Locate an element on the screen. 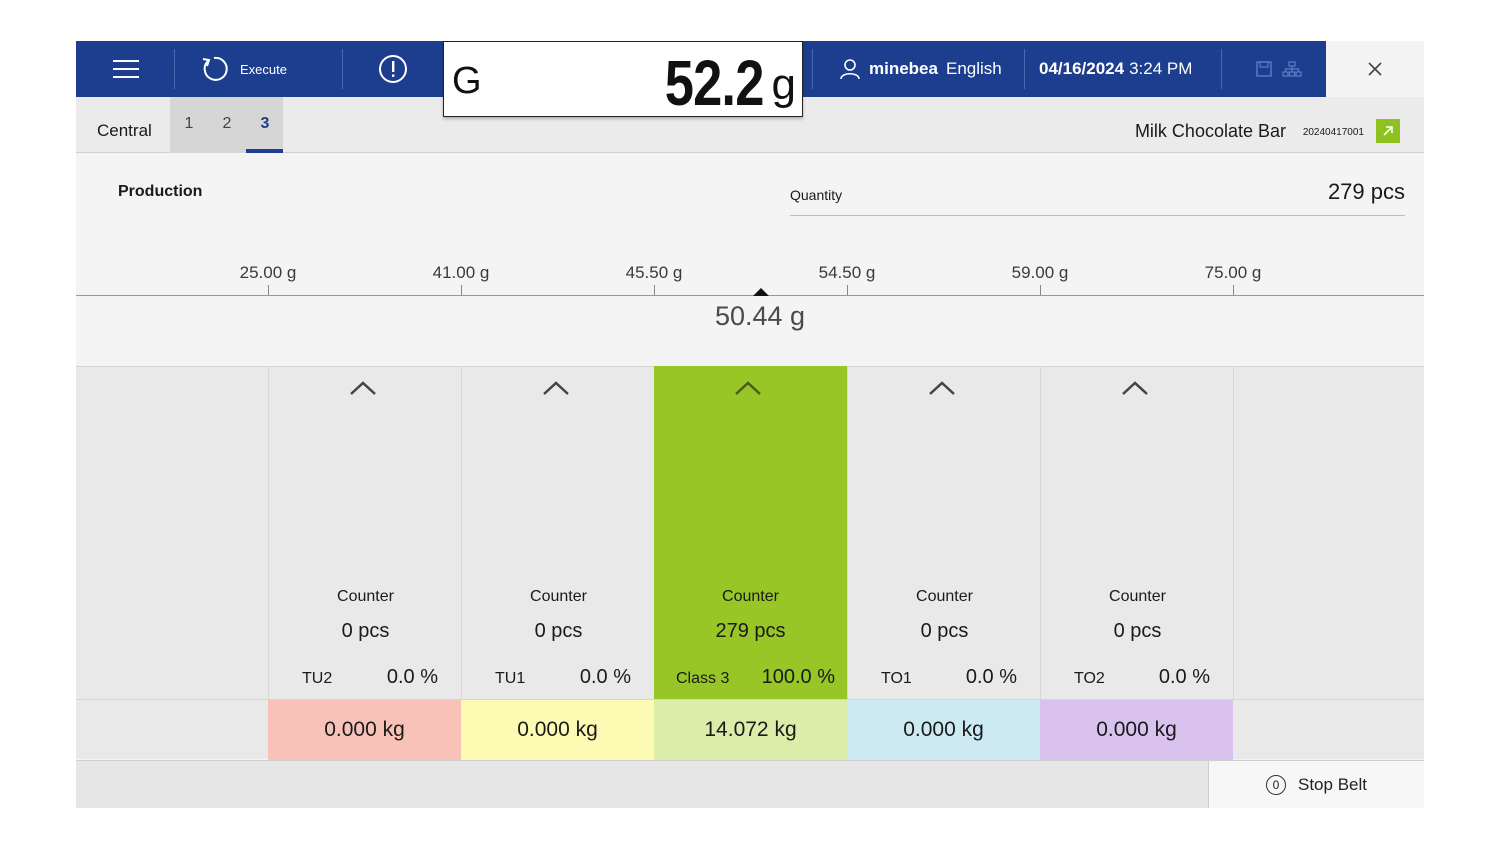 The height and width of the screenshot is (850, 1500). menu-button is located at coordinates (126, 69).